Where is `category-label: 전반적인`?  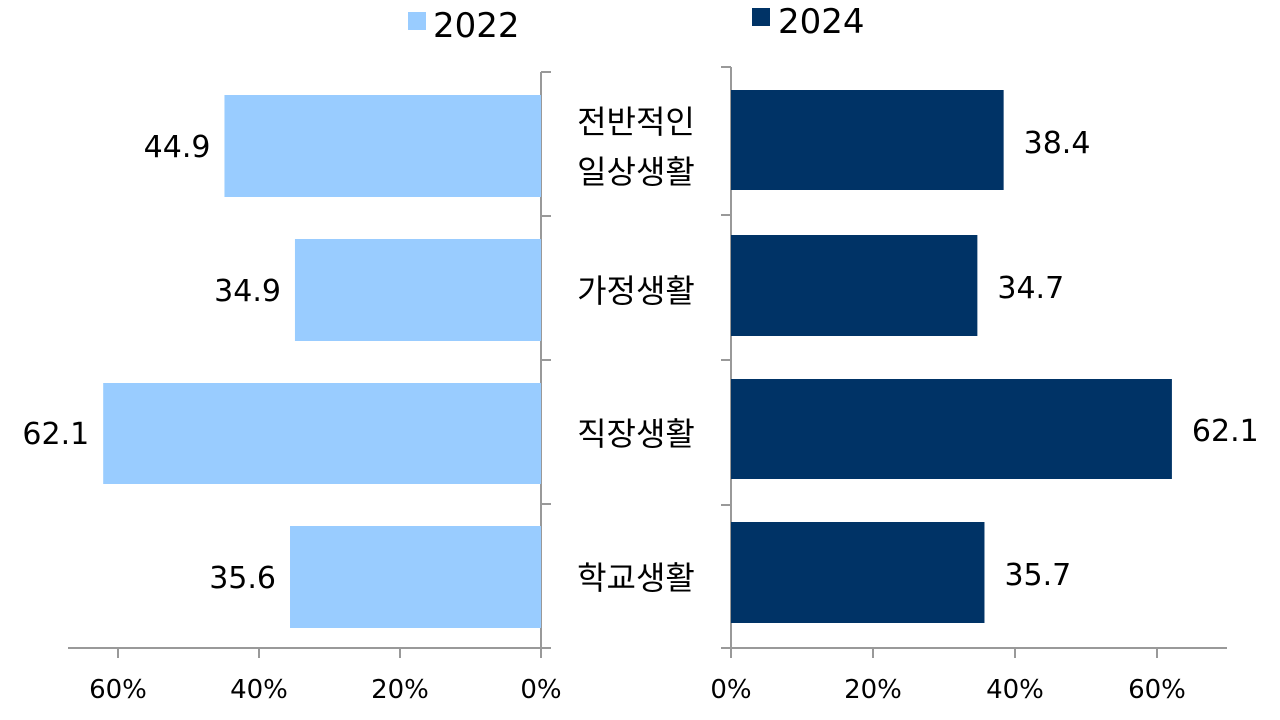
category-label: 전반적인 is located at coordinates (636, 122).